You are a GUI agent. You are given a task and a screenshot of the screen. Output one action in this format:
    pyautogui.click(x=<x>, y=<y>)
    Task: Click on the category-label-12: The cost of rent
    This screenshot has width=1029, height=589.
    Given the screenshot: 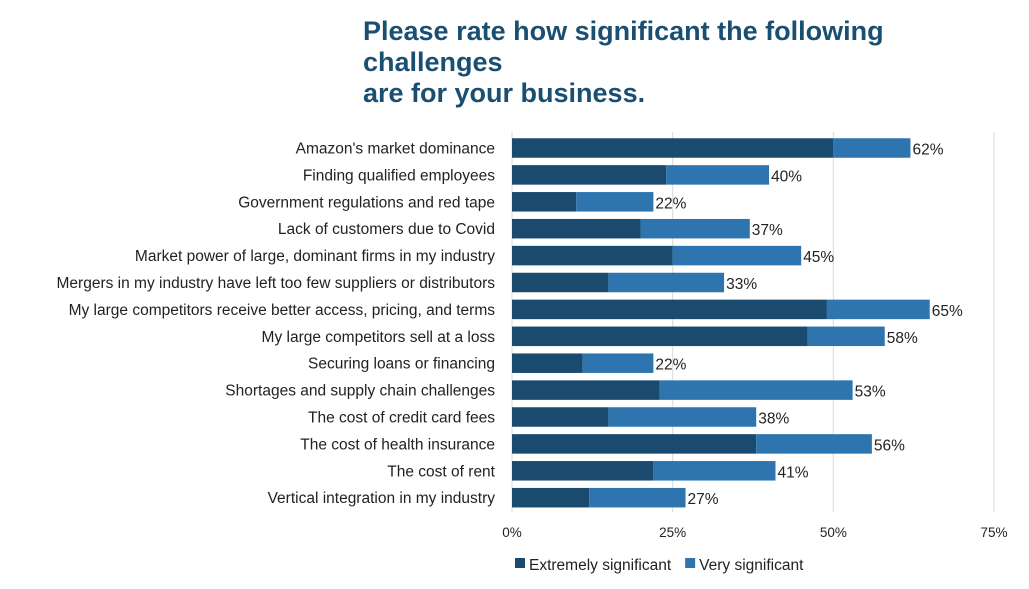 What is the action you would take?
    pyautogui.click(x=441, y=471)
    